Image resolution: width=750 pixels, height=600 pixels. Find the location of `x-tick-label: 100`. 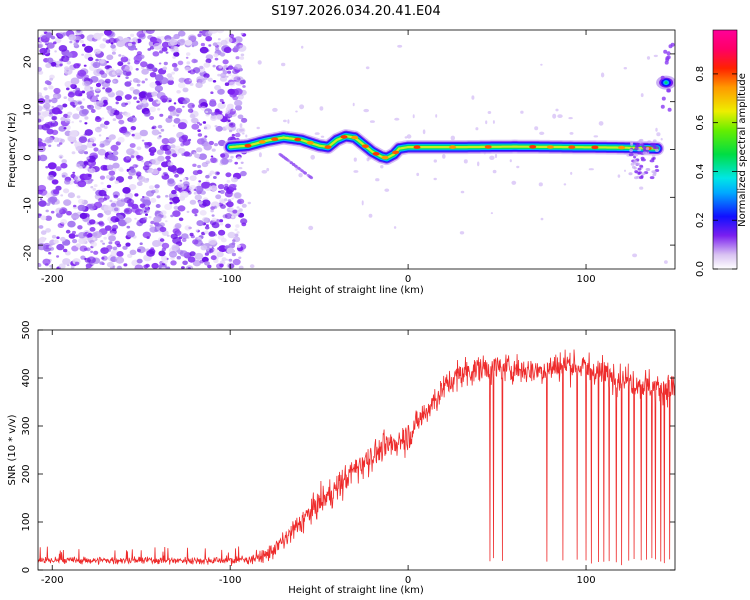

x-tick-label: 100 is located at coordinates (585, 580).